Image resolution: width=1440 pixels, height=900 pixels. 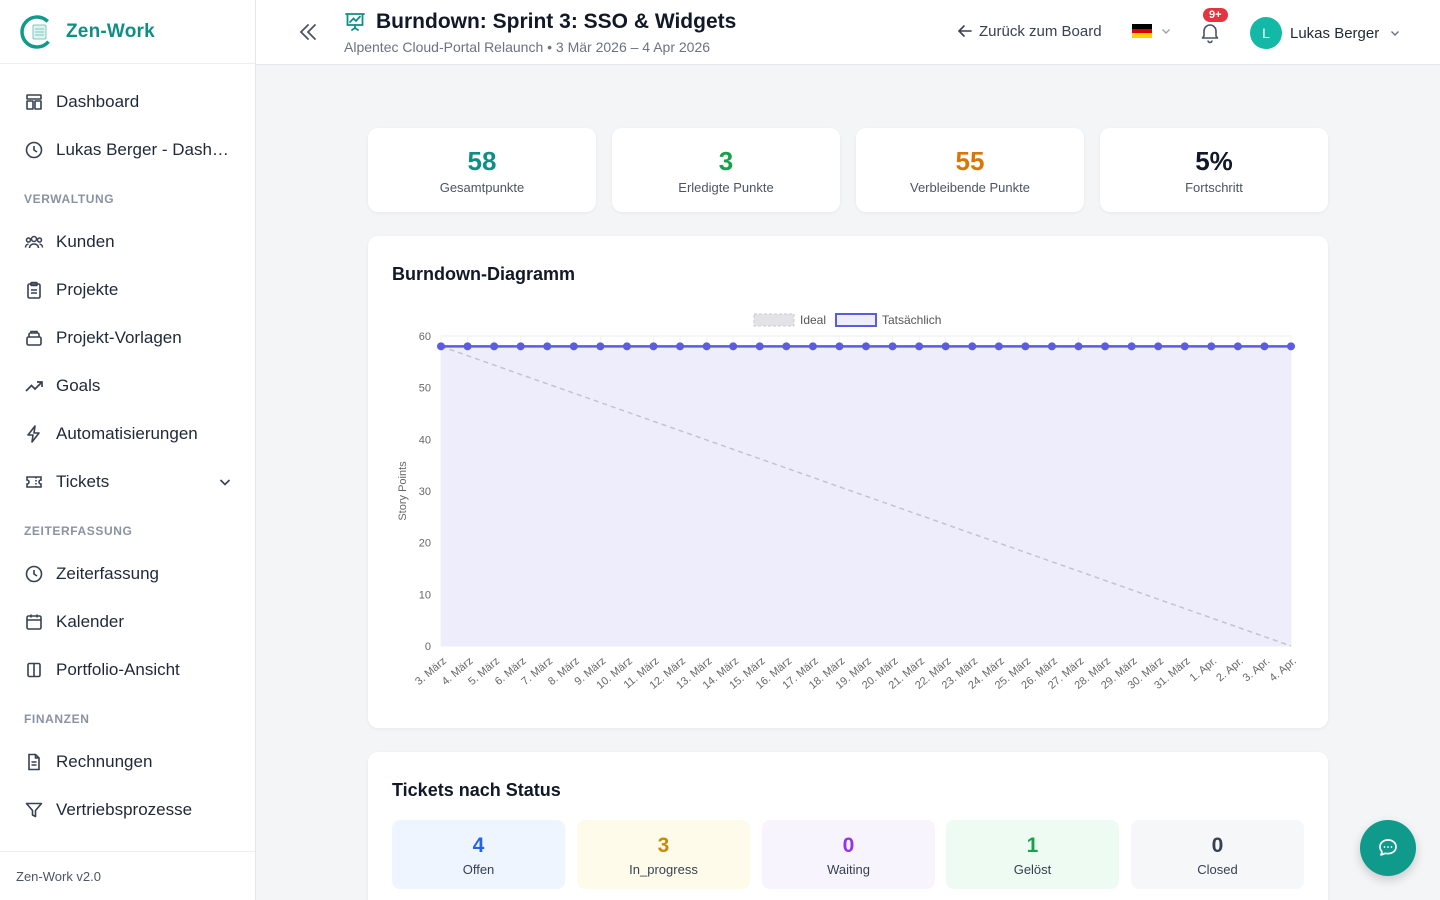 What do you see at coordinates (83, 481) in the screenshot?
I see `sidebar-item-label: Tickets` at bounding box center [83, 481].